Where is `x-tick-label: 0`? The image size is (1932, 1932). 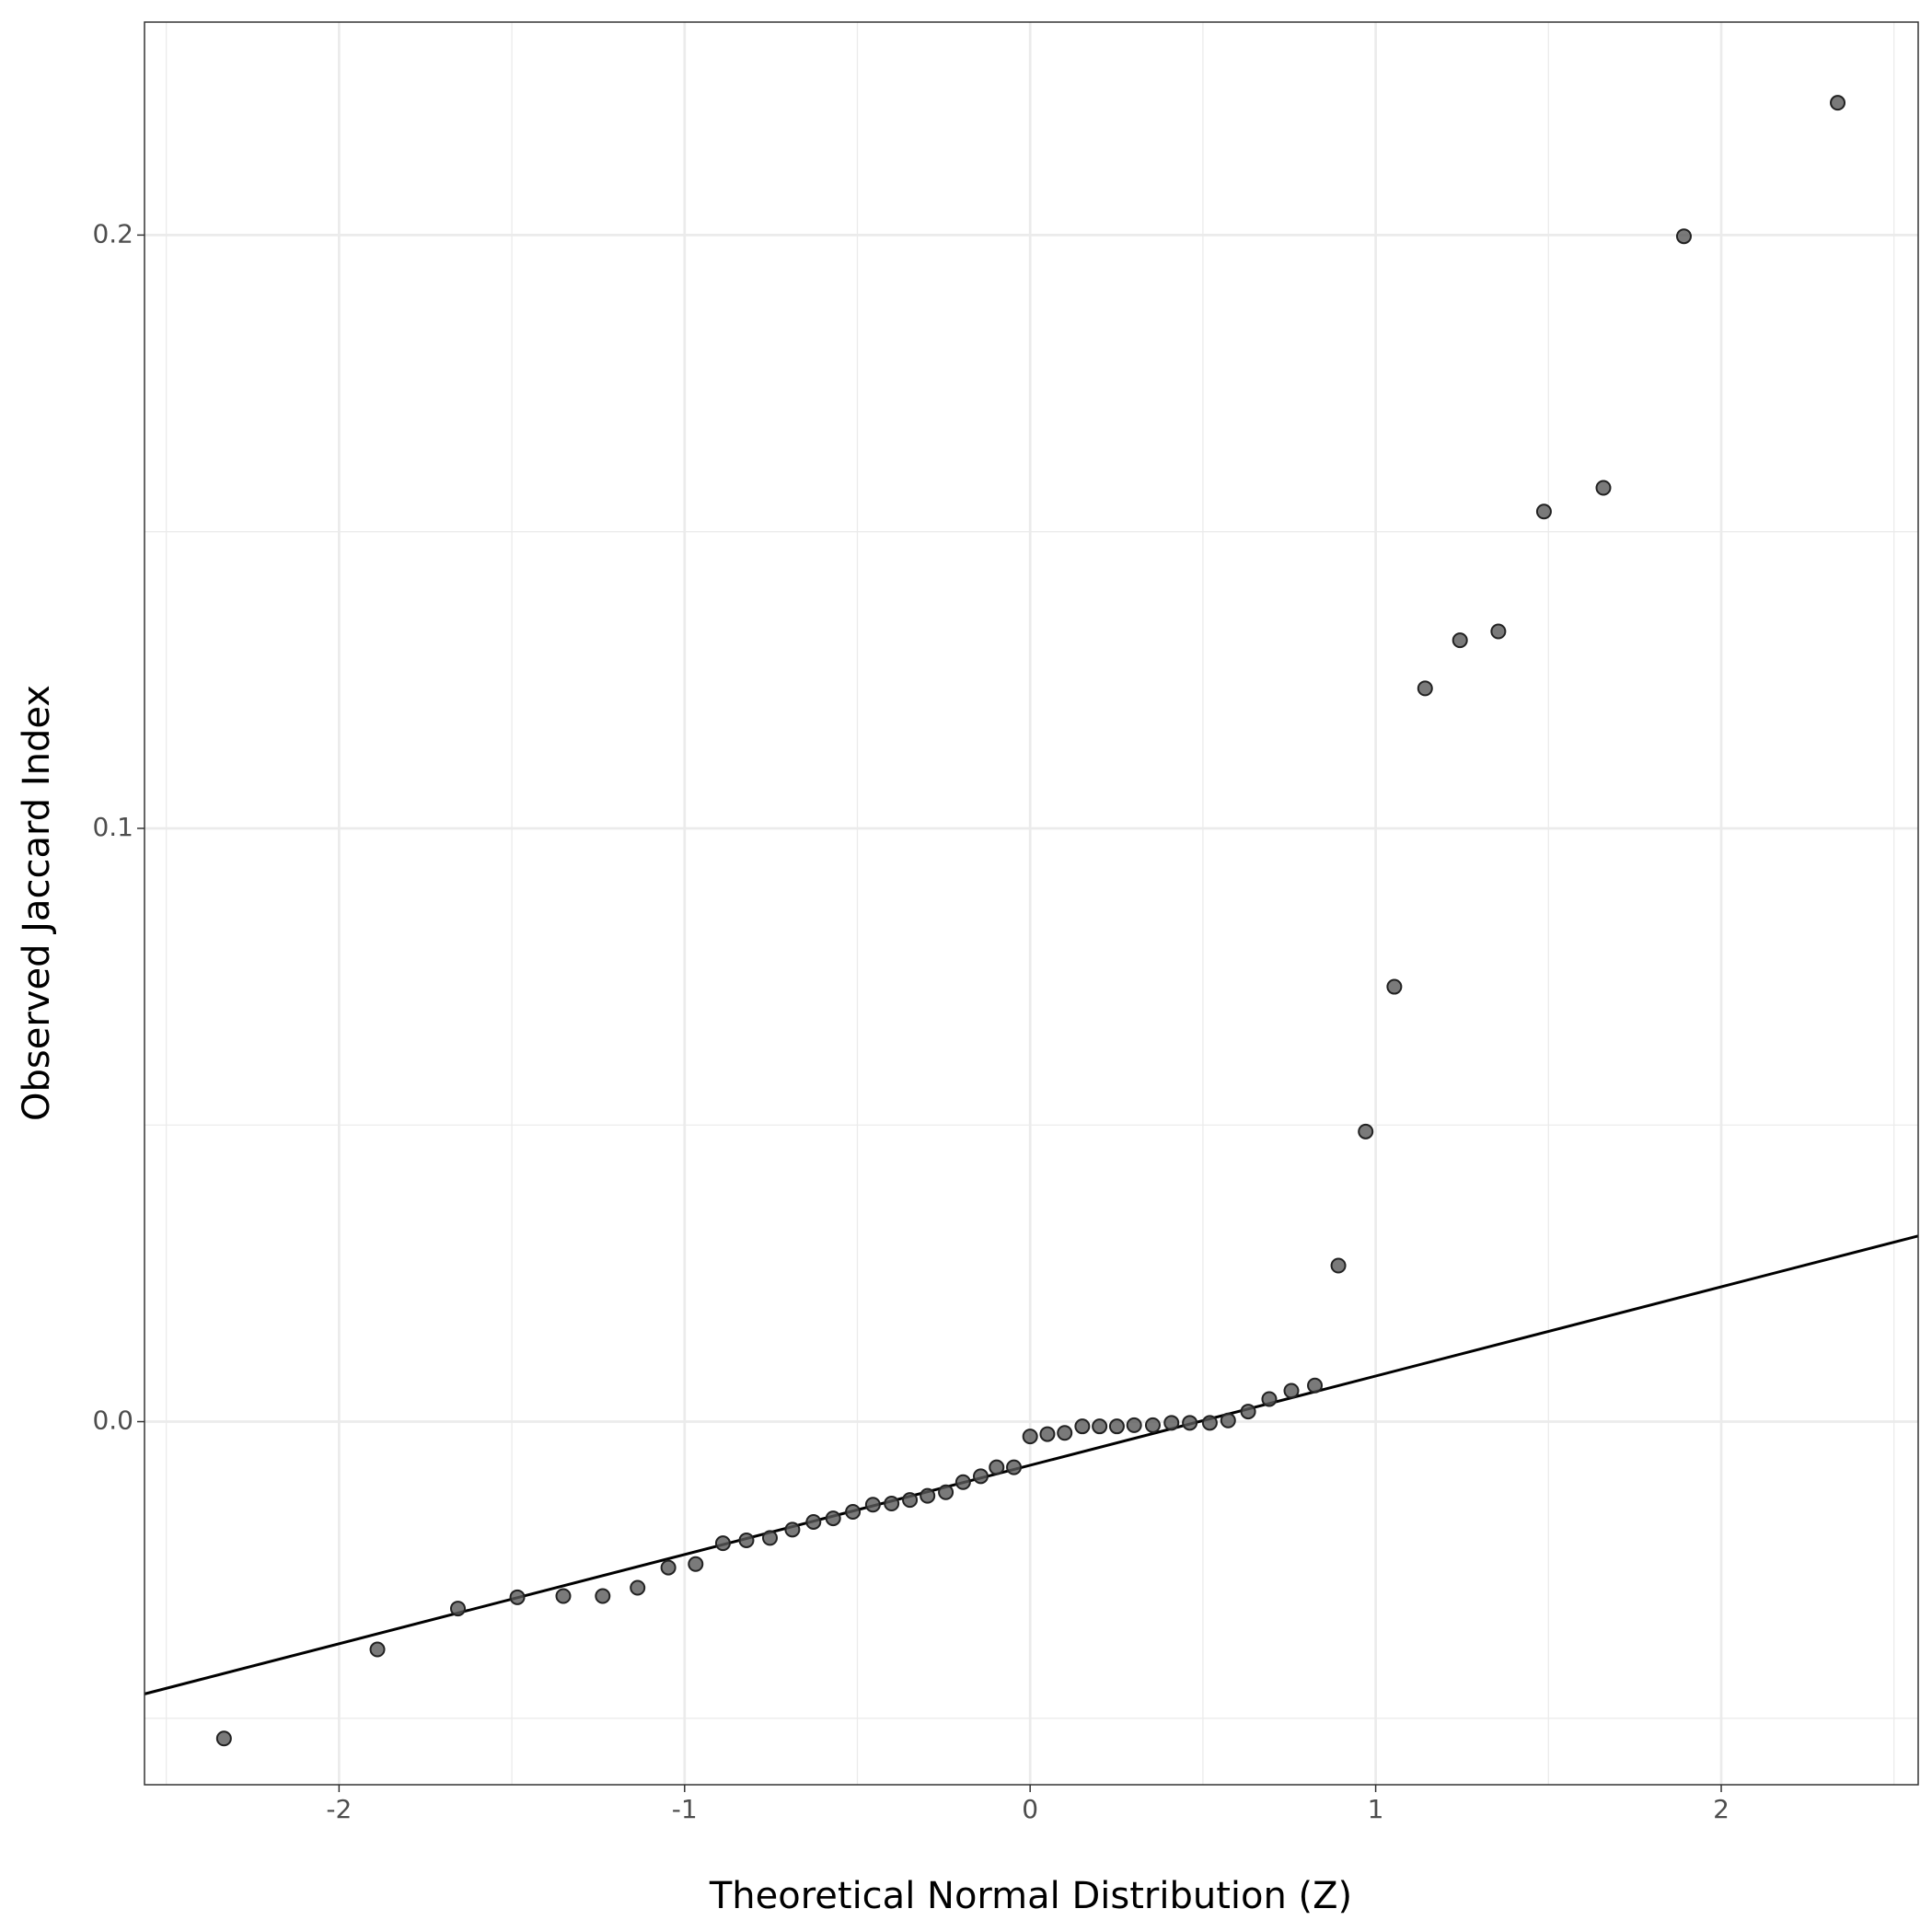 x-tick-label: 0 is located at coordinates (1030, 1809).